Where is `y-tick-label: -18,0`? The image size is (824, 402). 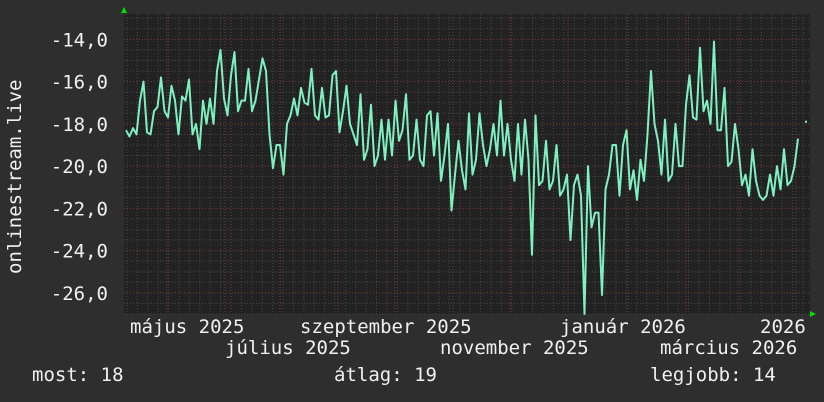 y-tick-label: -18,0 is located at coordinates (79, 125).